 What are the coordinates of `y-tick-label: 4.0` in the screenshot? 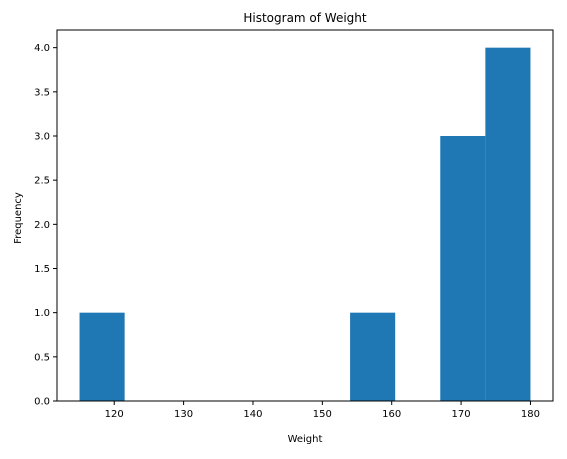 It's located at (42, 48).